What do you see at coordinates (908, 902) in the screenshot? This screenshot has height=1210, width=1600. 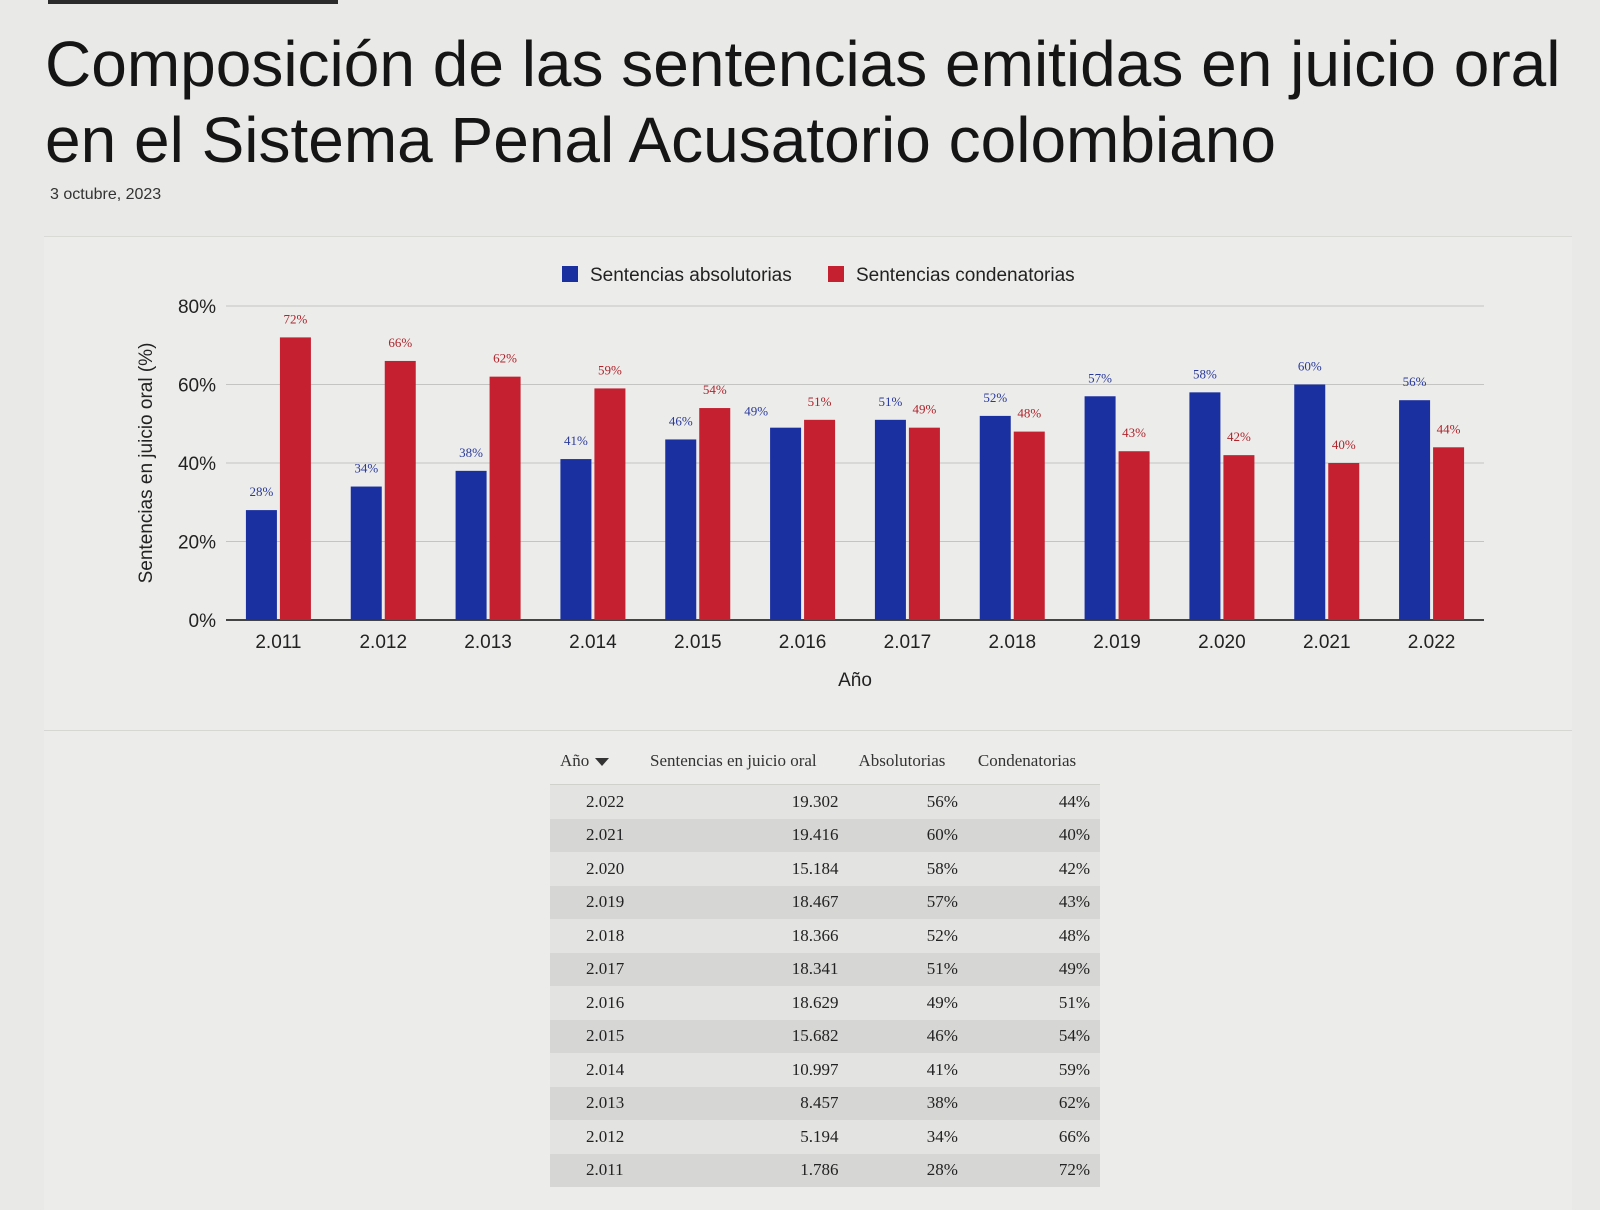 I see `cell-absolutorias: 57%` at bounding box center [908, 902].